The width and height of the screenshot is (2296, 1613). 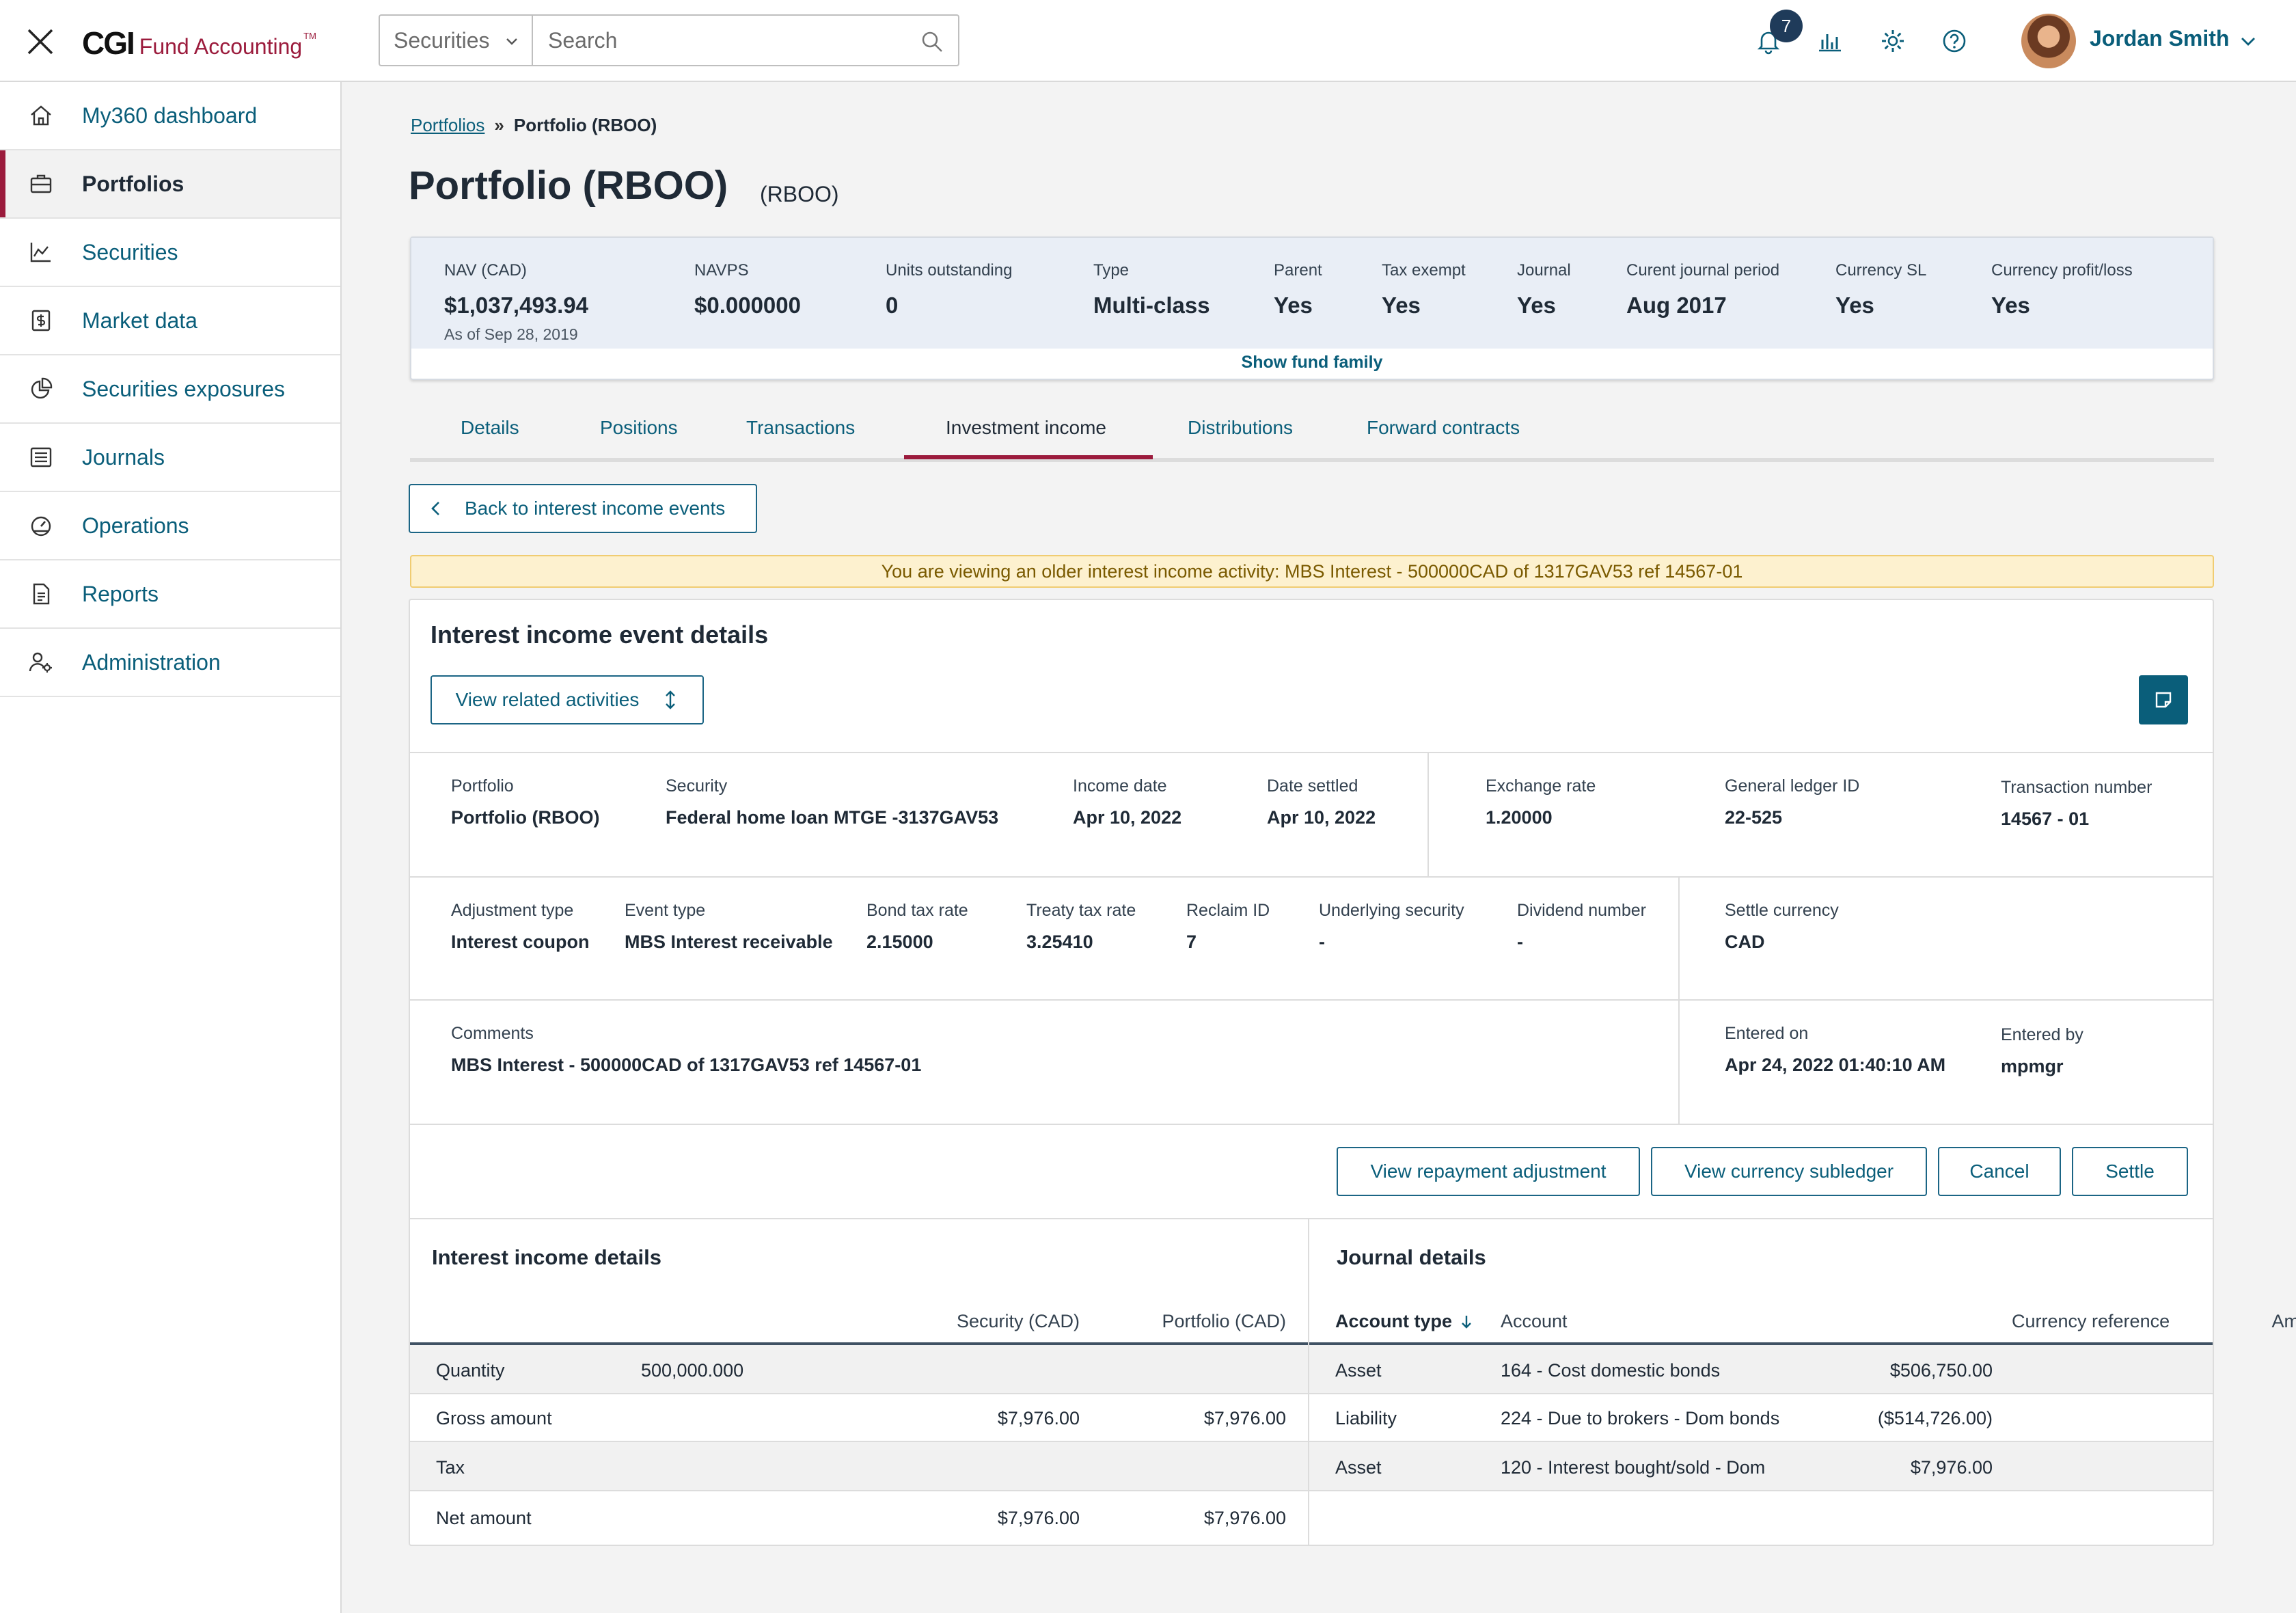 I want to click on field-label: General ledger ID, so click(x=1792, y=786).